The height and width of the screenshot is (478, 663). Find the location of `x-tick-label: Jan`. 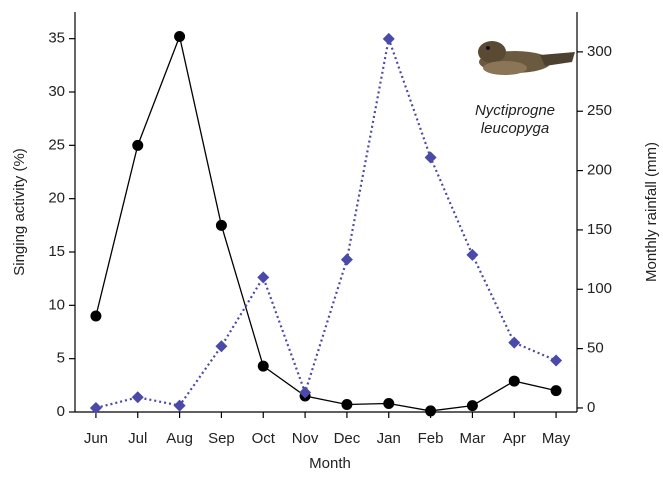

x-tick-label: Jan is located at coordinates (389, 438).